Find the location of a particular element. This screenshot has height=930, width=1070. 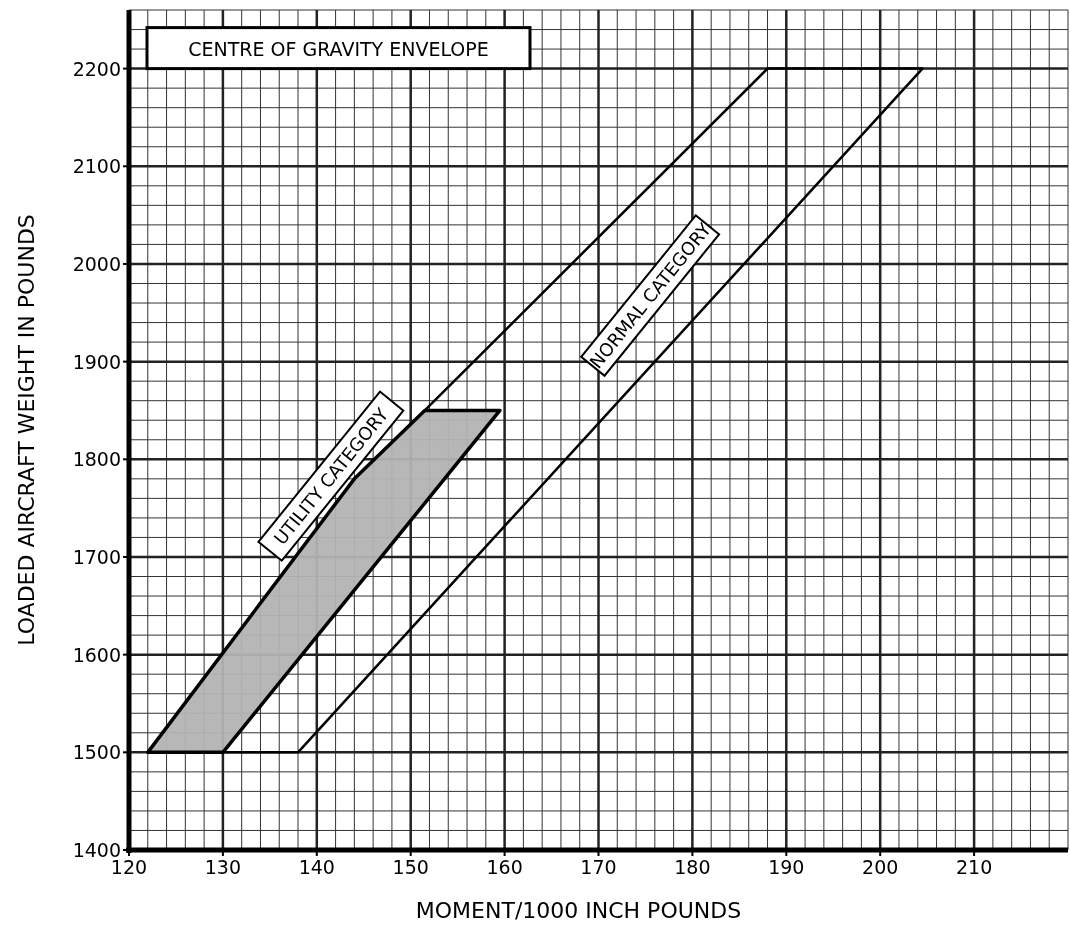

x-tick-label: 190 is located at coordinates (786, 867).